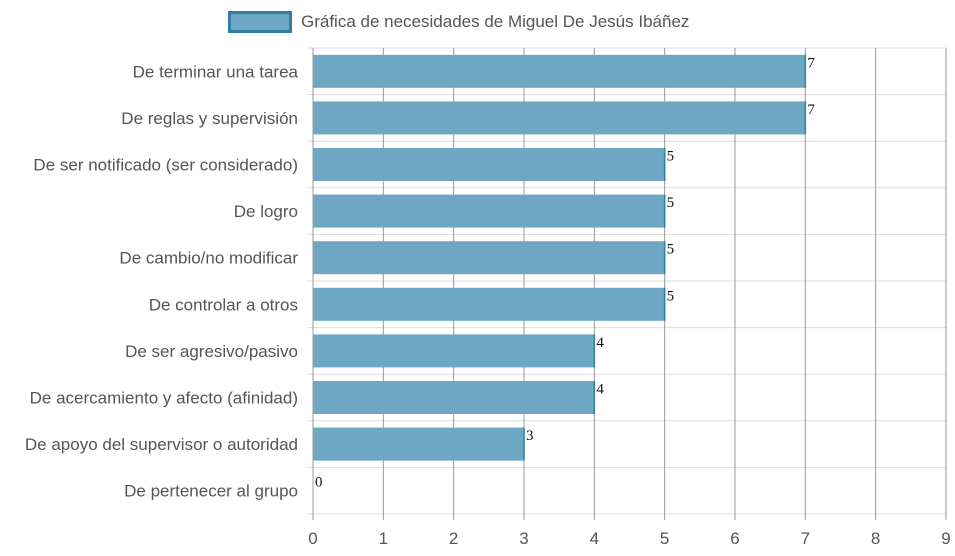 The width and height of the screenshot is (955, 556). What do you see at coordinates (875, 538) in the screenshot?
I see `x-tick-label: 8` at bounding box center [875, 538].